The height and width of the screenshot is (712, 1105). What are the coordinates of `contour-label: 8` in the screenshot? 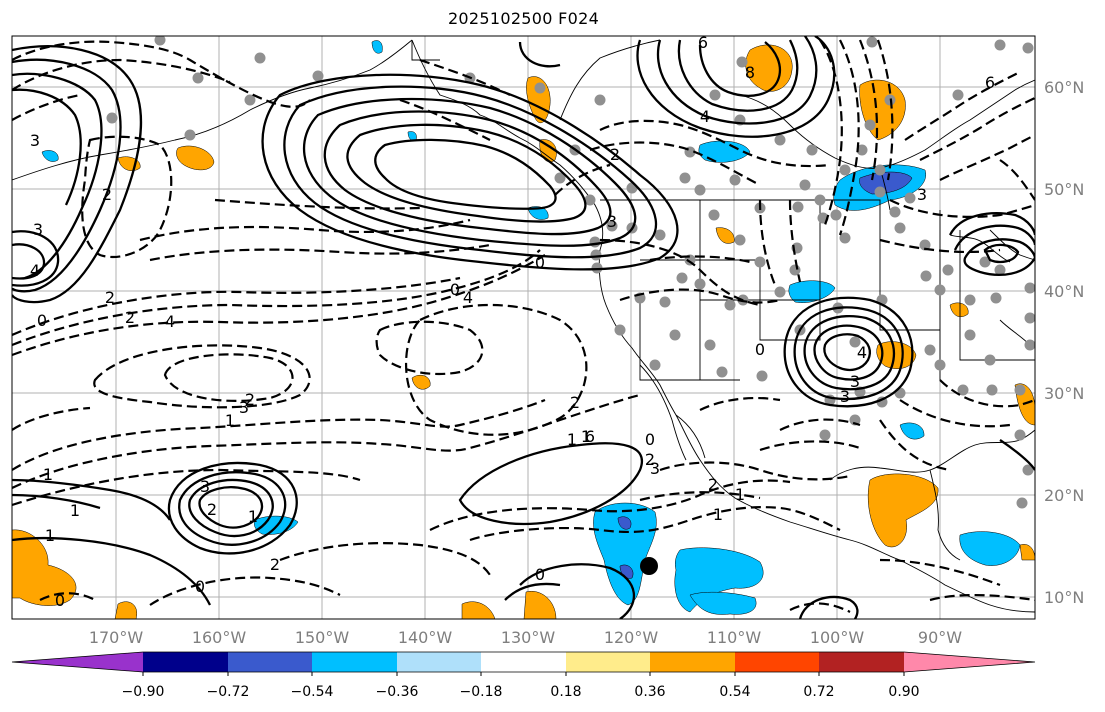 It's located at (750, 72).